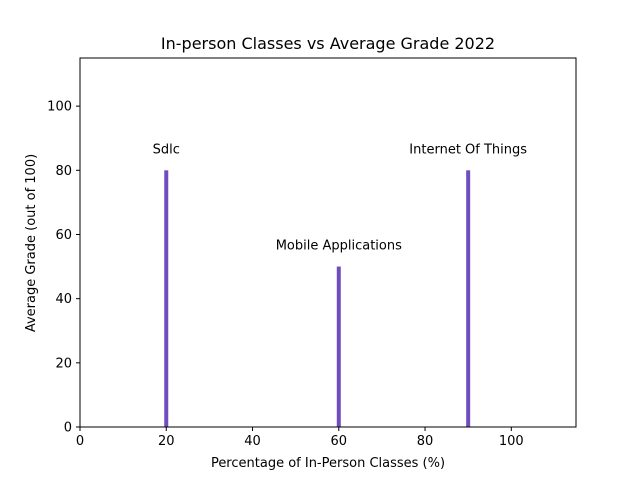  Describe the element at coordinates (339, 441) in the screenshot. I see `x-tick-label: 60` at that location.